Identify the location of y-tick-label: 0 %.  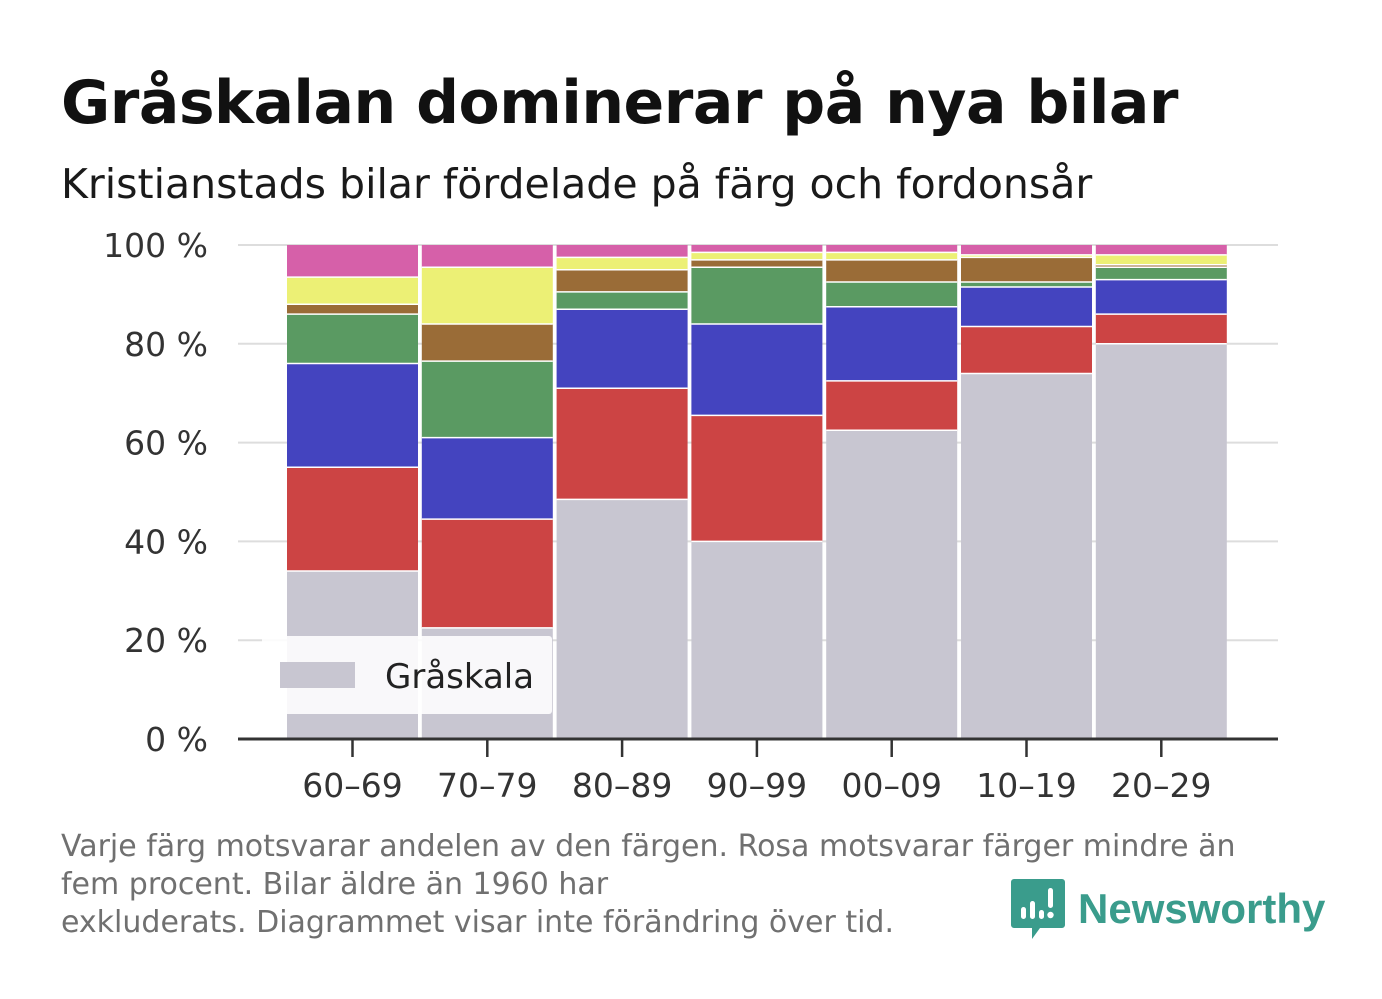
(176, 739).